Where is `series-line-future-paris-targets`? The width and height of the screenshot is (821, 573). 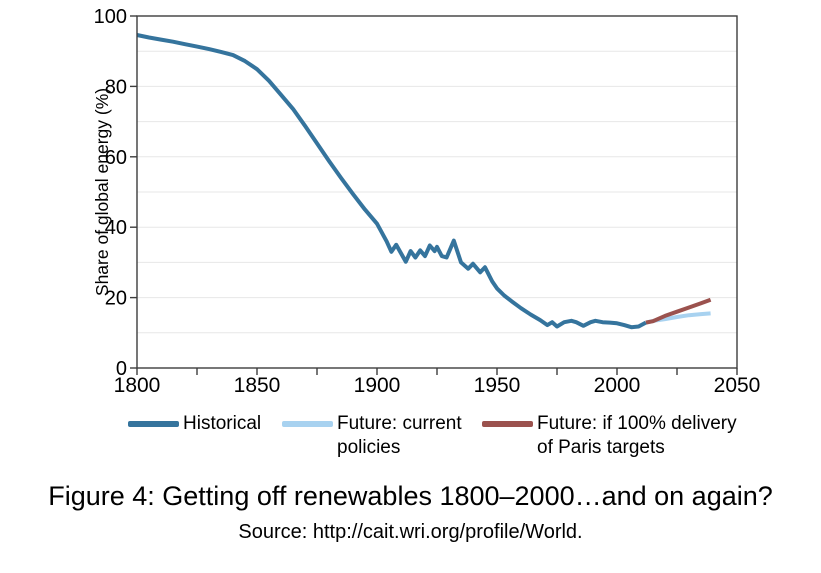
series-line-future-paris-targets is located at coordinates (678, 311).